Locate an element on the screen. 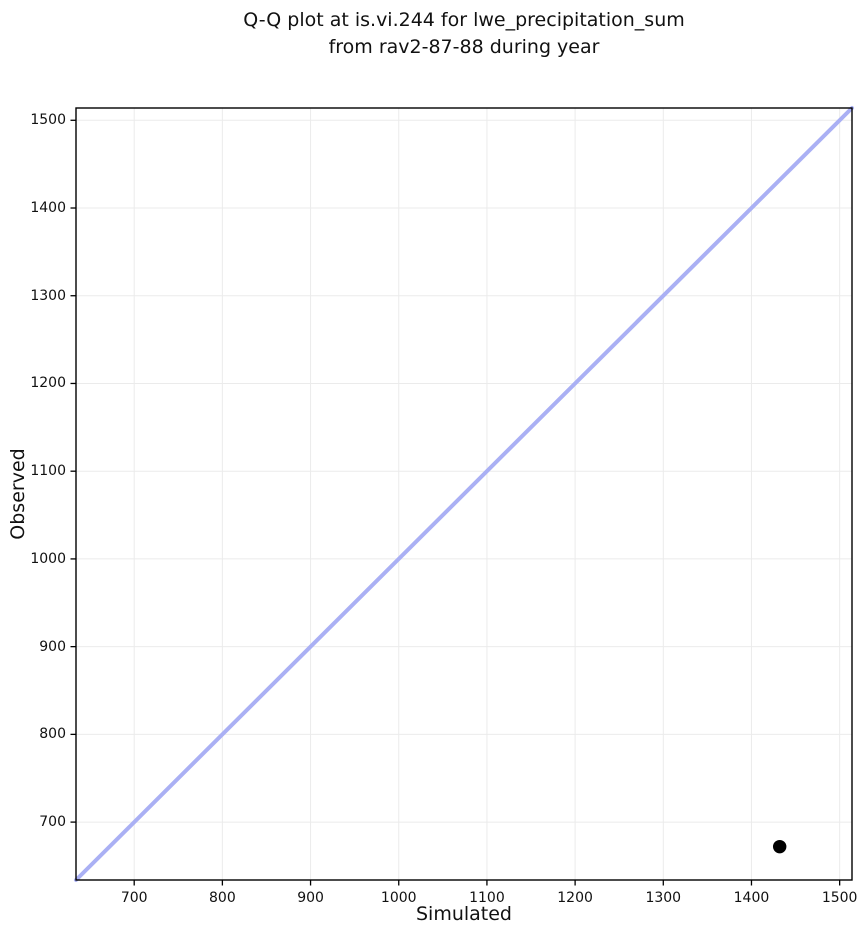 Image resolution: width=868 pixels, height=934 pixels. y-tick-label: 1100 is located at coordinates (48, 471).